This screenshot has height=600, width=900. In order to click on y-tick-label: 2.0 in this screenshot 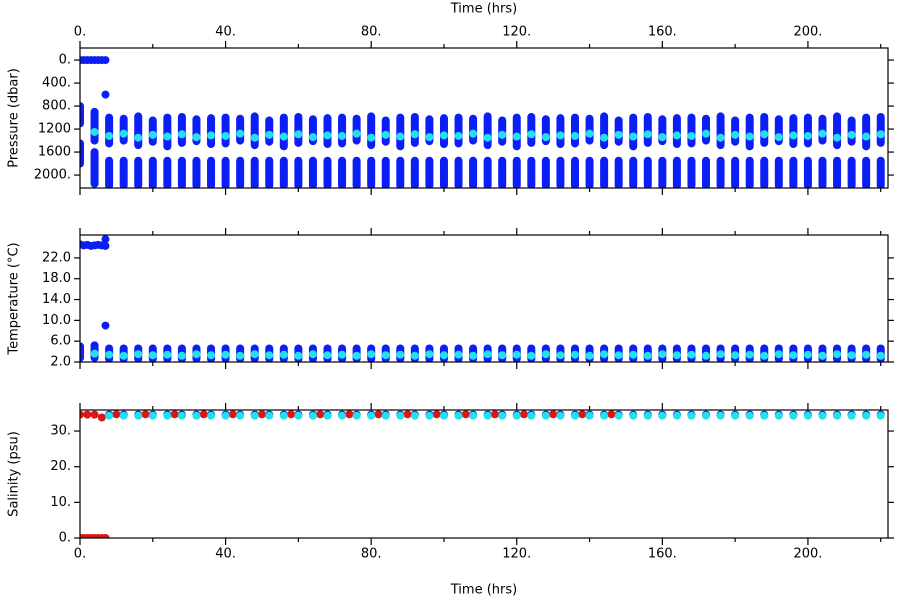, I will do `click(60, 362)`.